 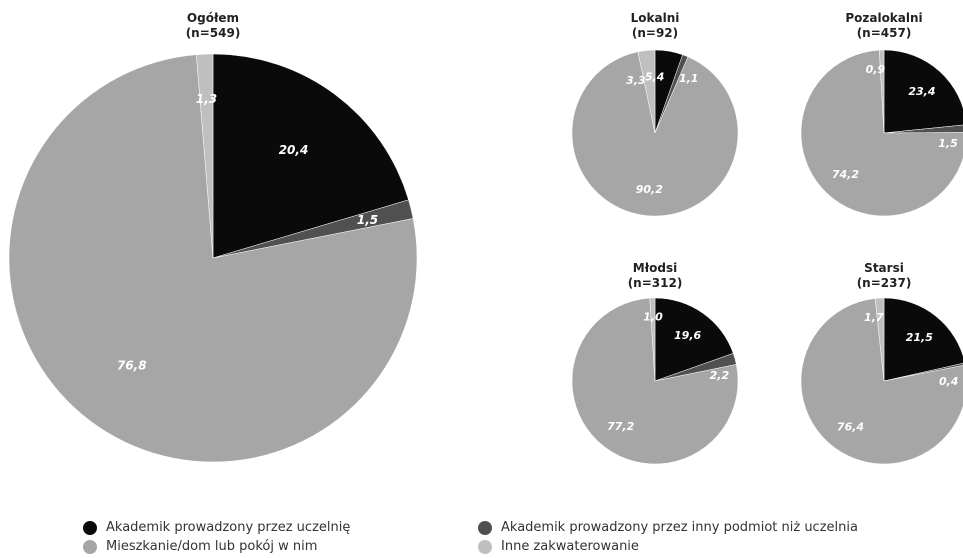 I want to click on pie-title: Starsi, so click(x=884, y=268).